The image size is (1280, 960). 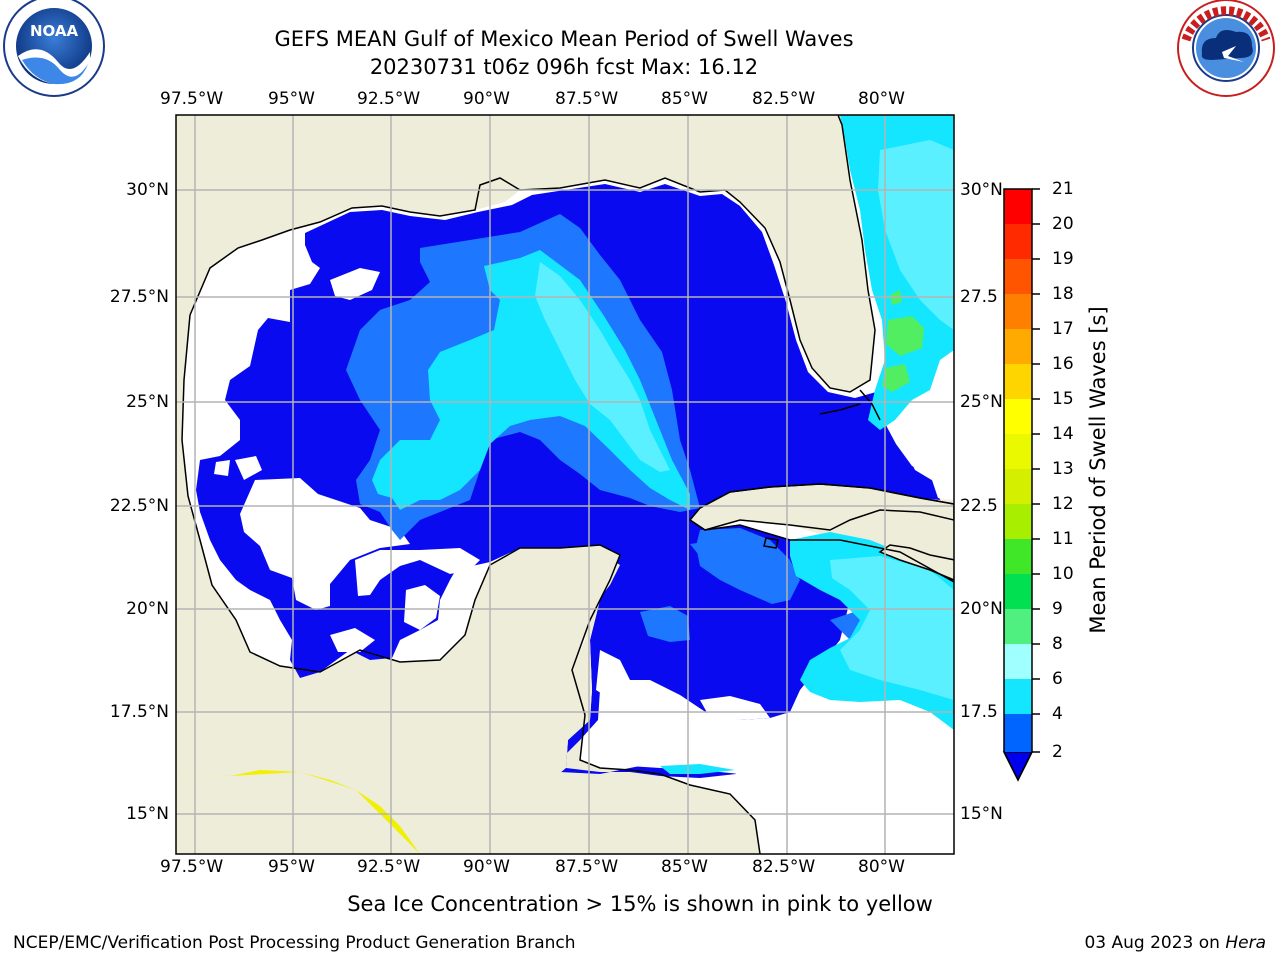 What do you see at coordinates (1021, 485) in the screenshot?
I see `colorbar` at bounding box center [1021, 485].